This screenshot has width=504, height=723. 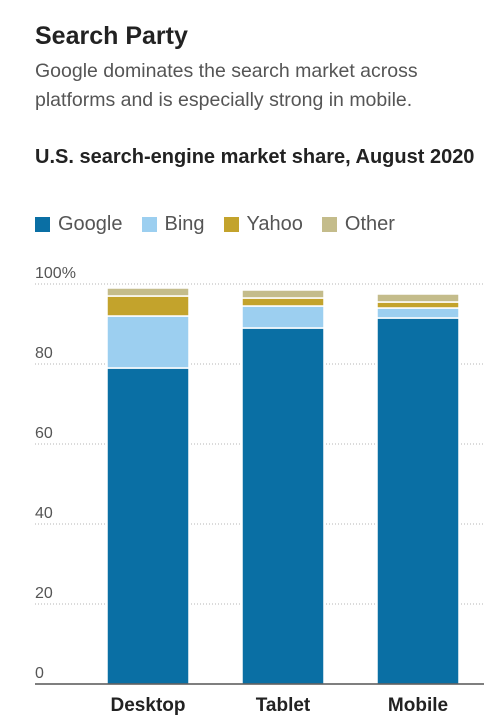 I want to click on legend-item-google: Google, so click(x=79, y=224).